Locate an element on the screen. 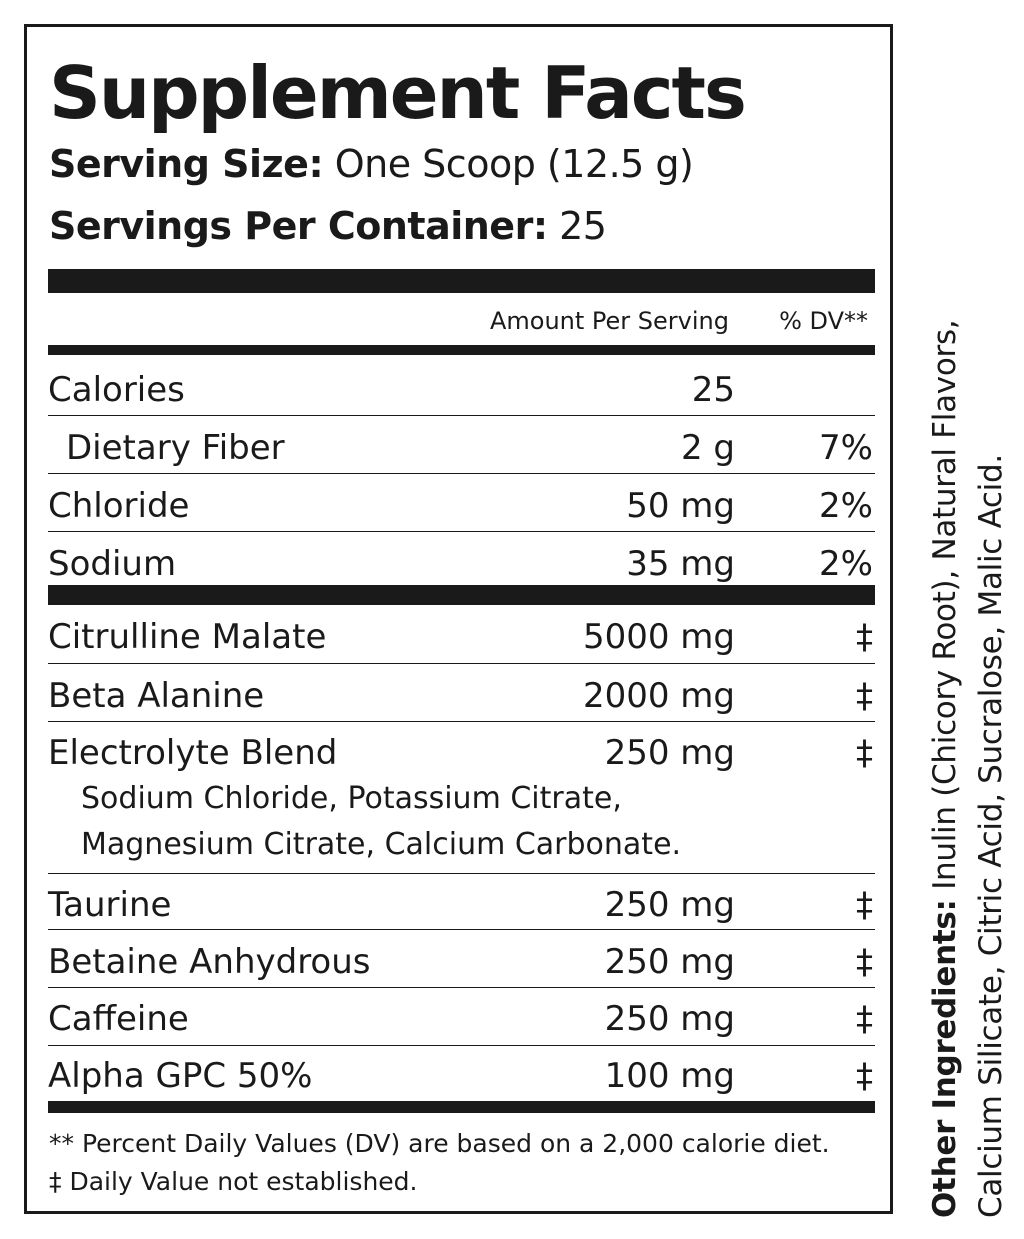 Image resolution: width=1024 pixels, height=1239 pixels. nutrient-amount: 5000 mg is located at coordinates (658, 637).